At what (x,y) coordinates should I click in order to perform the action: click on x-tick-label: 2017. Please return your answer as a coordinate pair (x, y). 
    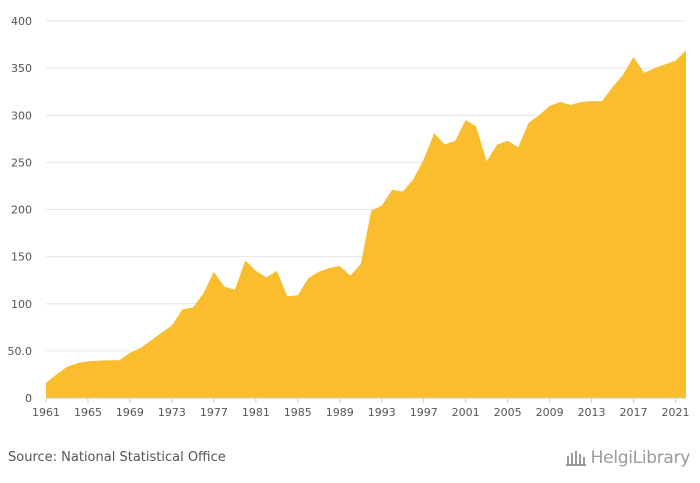
    Looking at the image, I should click on (634, 412).